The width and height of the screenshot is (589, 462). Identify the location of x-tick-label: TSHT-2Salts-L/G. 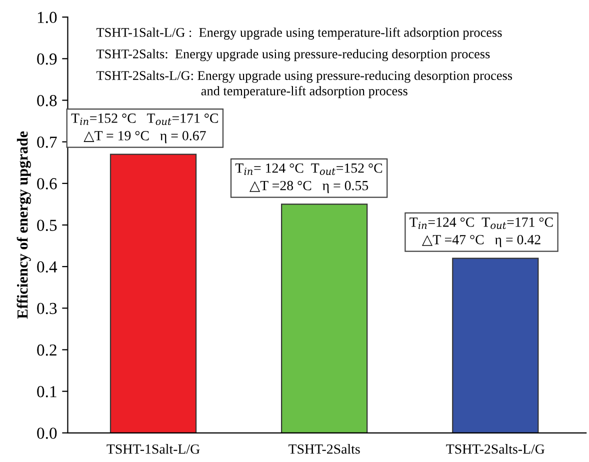
(495, 449).